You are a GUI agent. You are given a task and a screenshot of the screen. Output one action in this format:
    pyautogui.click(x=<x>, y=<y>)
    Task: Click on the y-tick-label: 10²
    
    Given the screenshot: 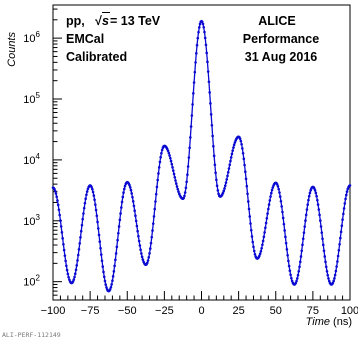 What is the action you would take?
    pyautogui.click(x=31, y=281)
    